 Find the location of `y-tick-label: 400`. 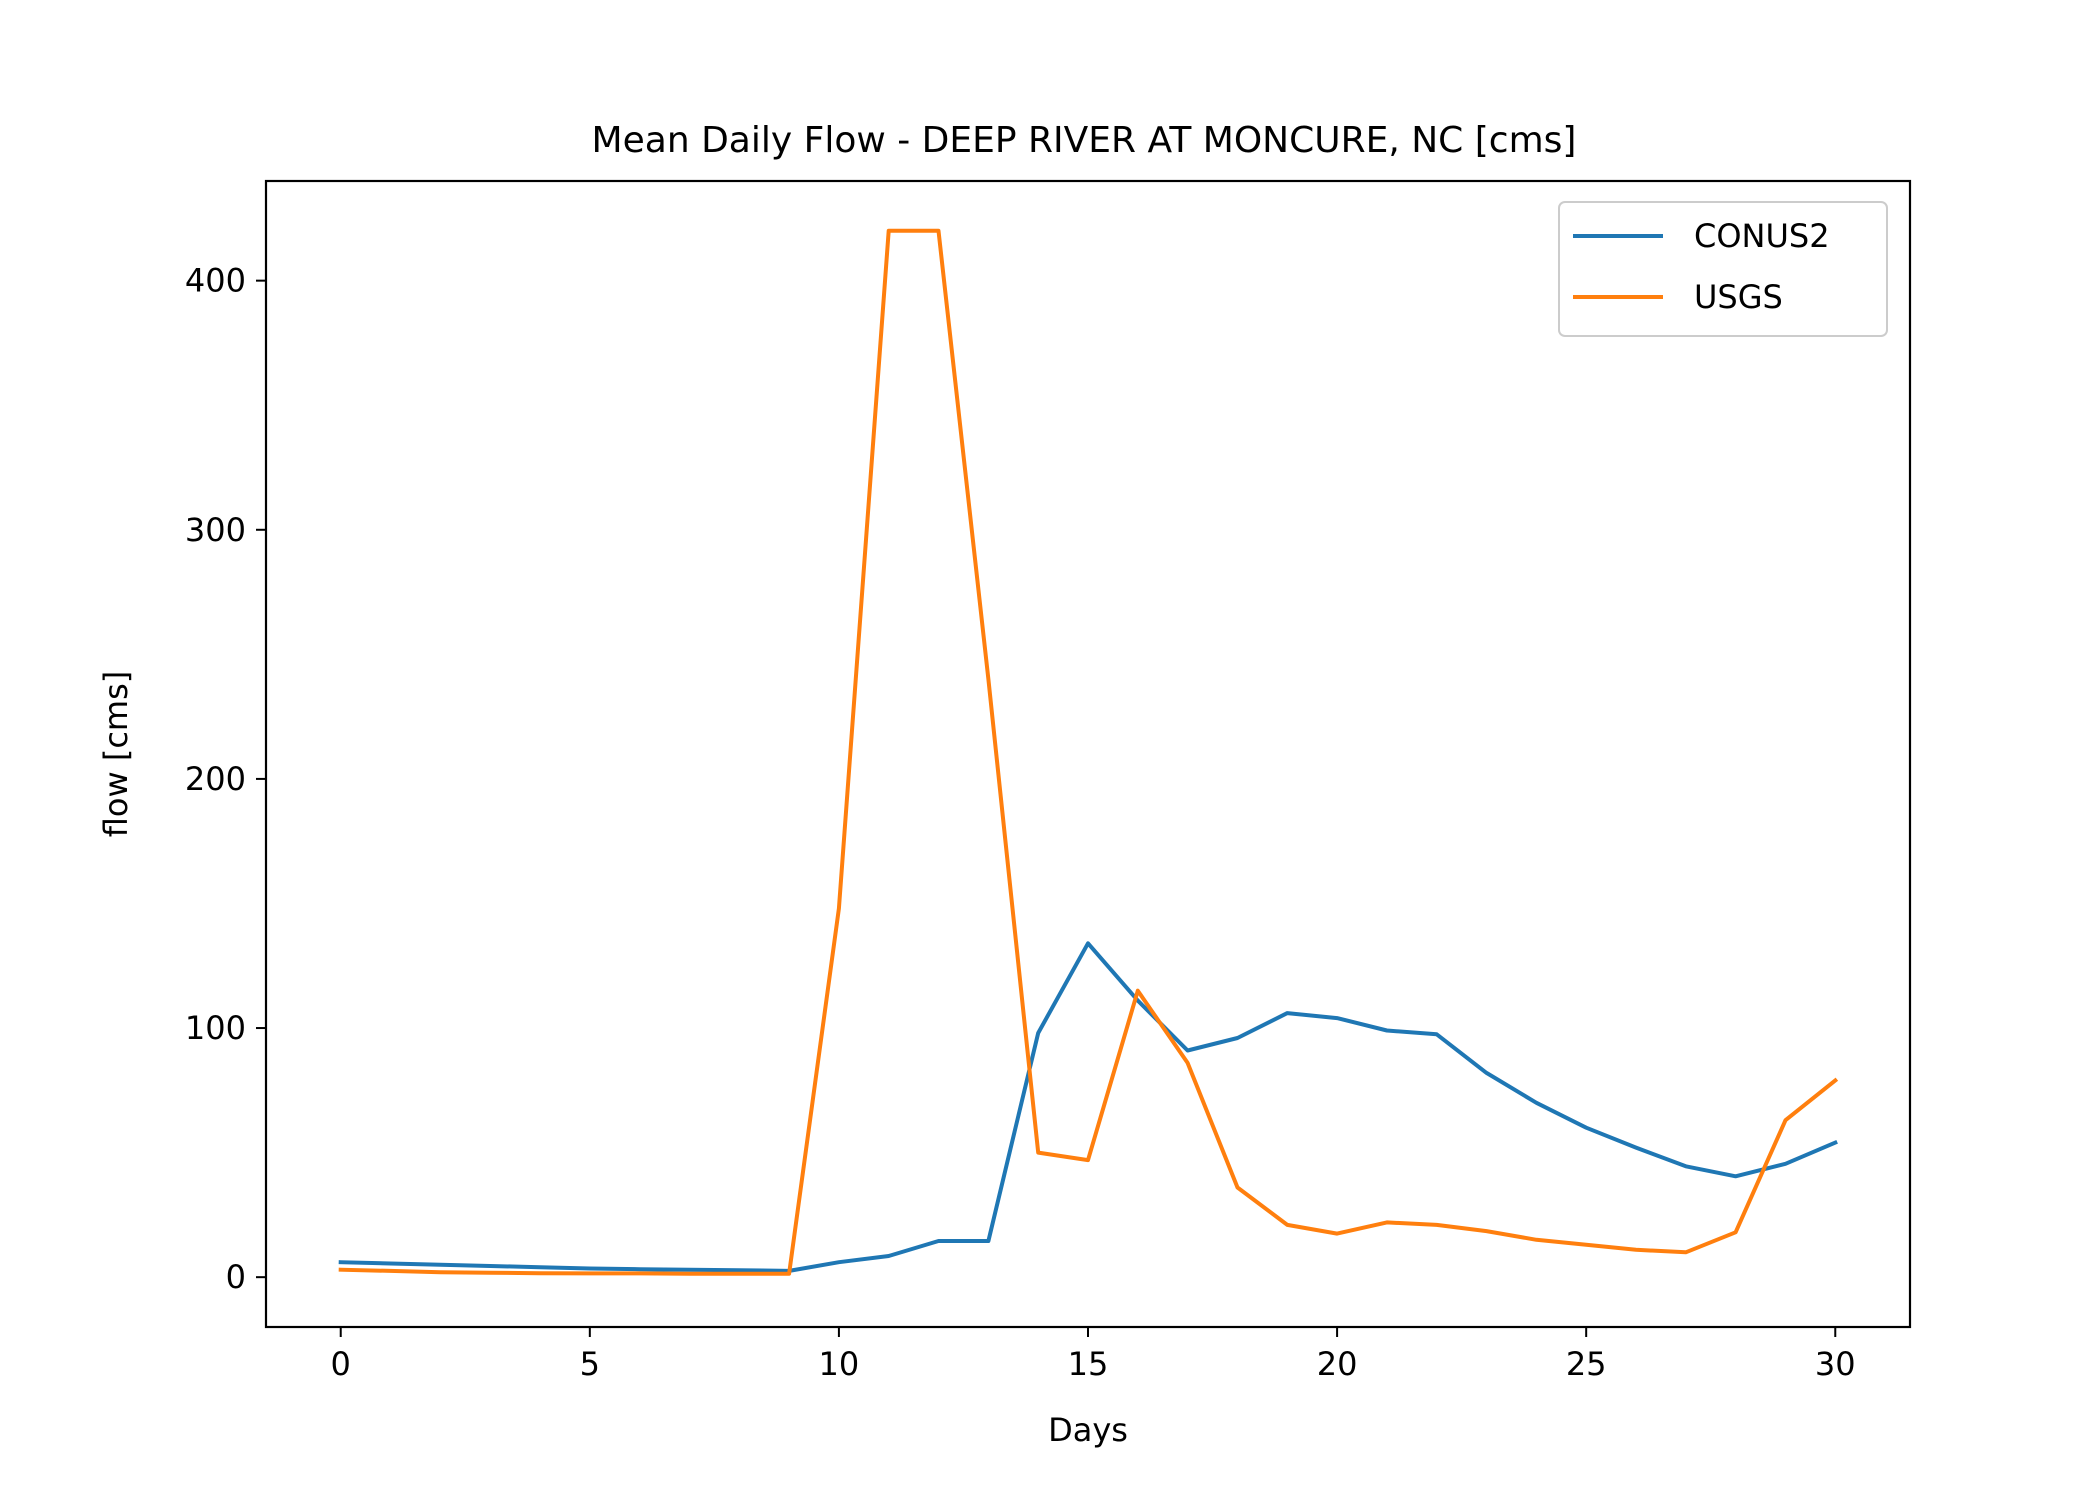

y-tick-label: 400 is located at coordinates (215, 281).